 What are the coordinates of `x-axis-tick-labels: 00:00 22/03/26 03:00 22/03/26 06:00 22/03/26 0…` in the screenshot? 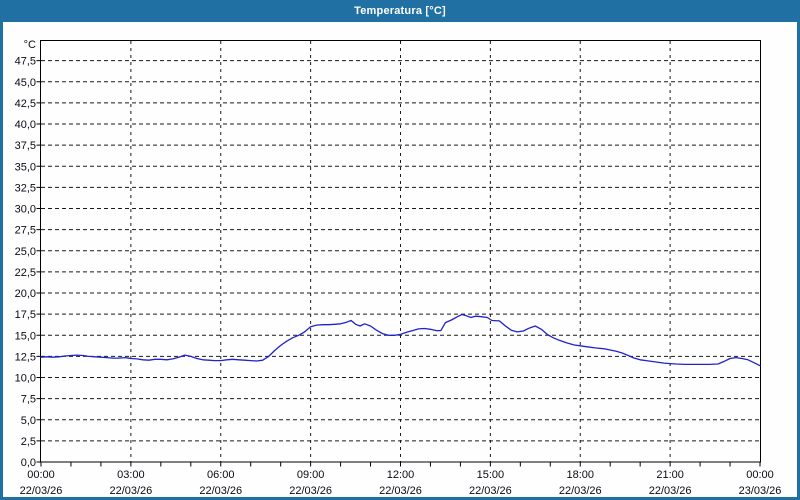 It's located at (401, 483).